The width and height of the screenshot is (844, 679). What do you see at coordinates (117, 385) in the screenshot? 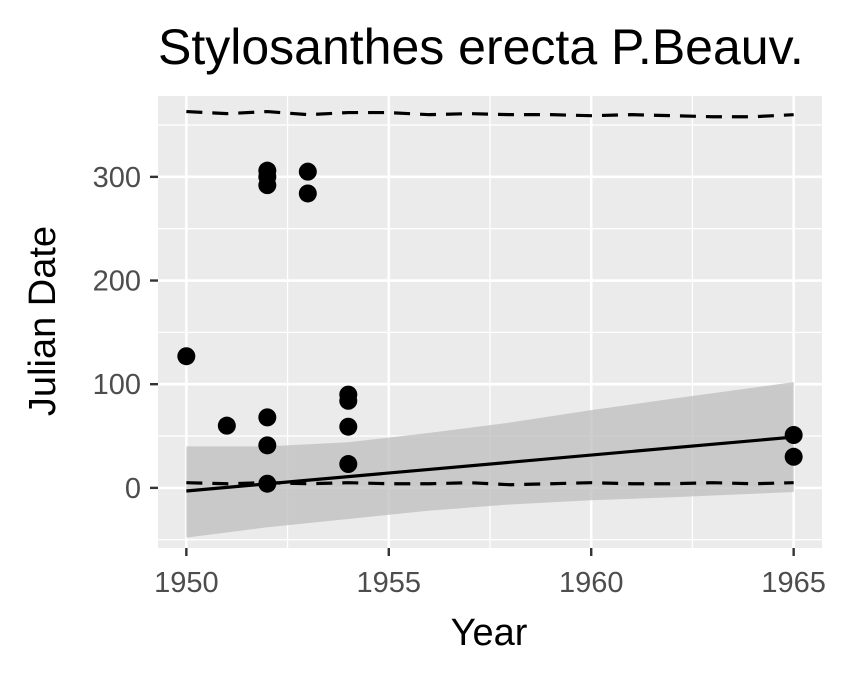
I see `y-tick-label: 100` at bounding box center [117, 385].